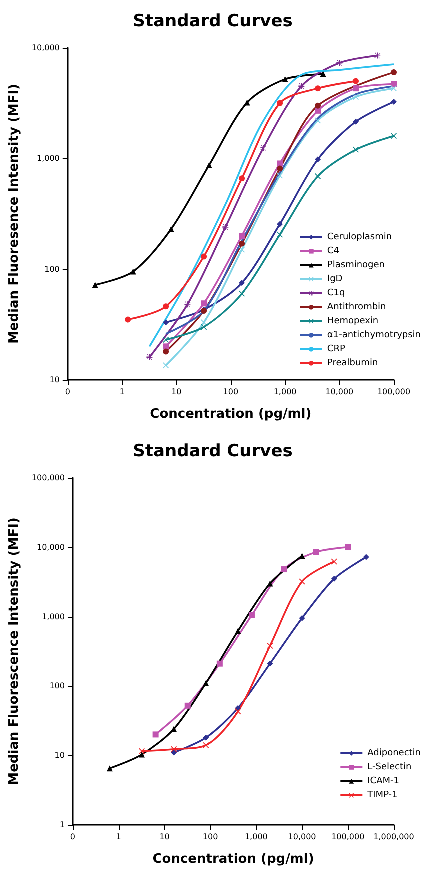  I want to click on legend-label: TIMP-1, so click(382, 795).